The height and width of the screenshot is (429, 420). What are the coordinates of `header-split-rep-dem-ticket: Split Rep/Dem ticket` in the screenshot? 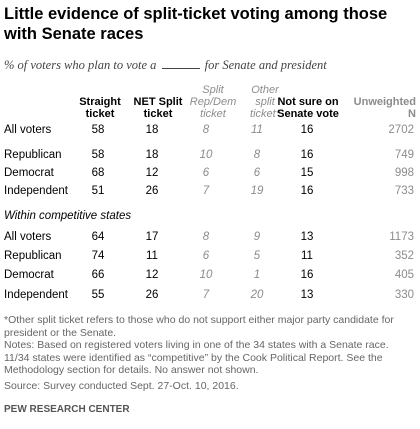 It's located at (213, 102).